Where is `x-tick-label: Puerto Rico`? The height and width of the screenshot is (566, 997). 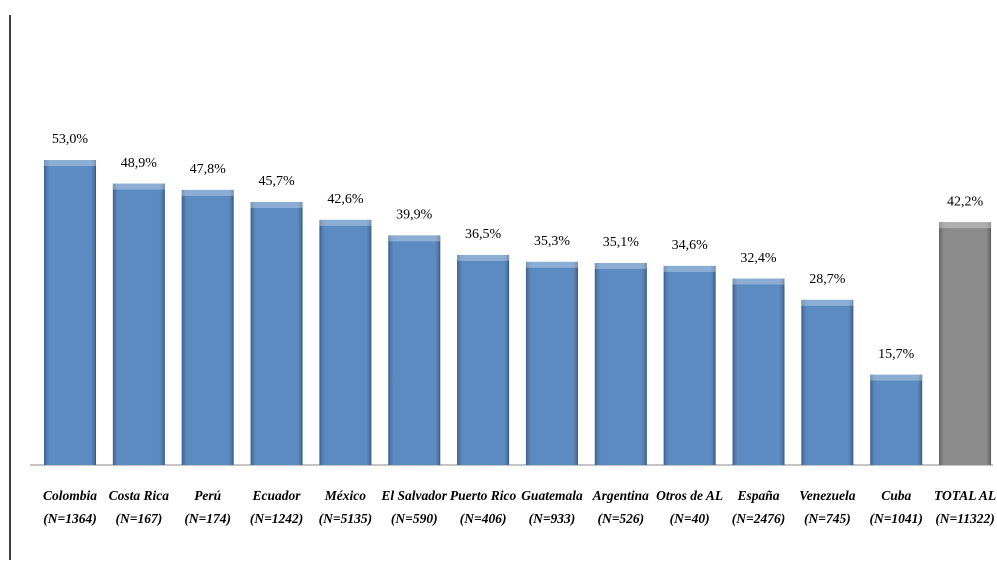 x-tick-label: Puerto Rico is located at coordinates (483, 495).